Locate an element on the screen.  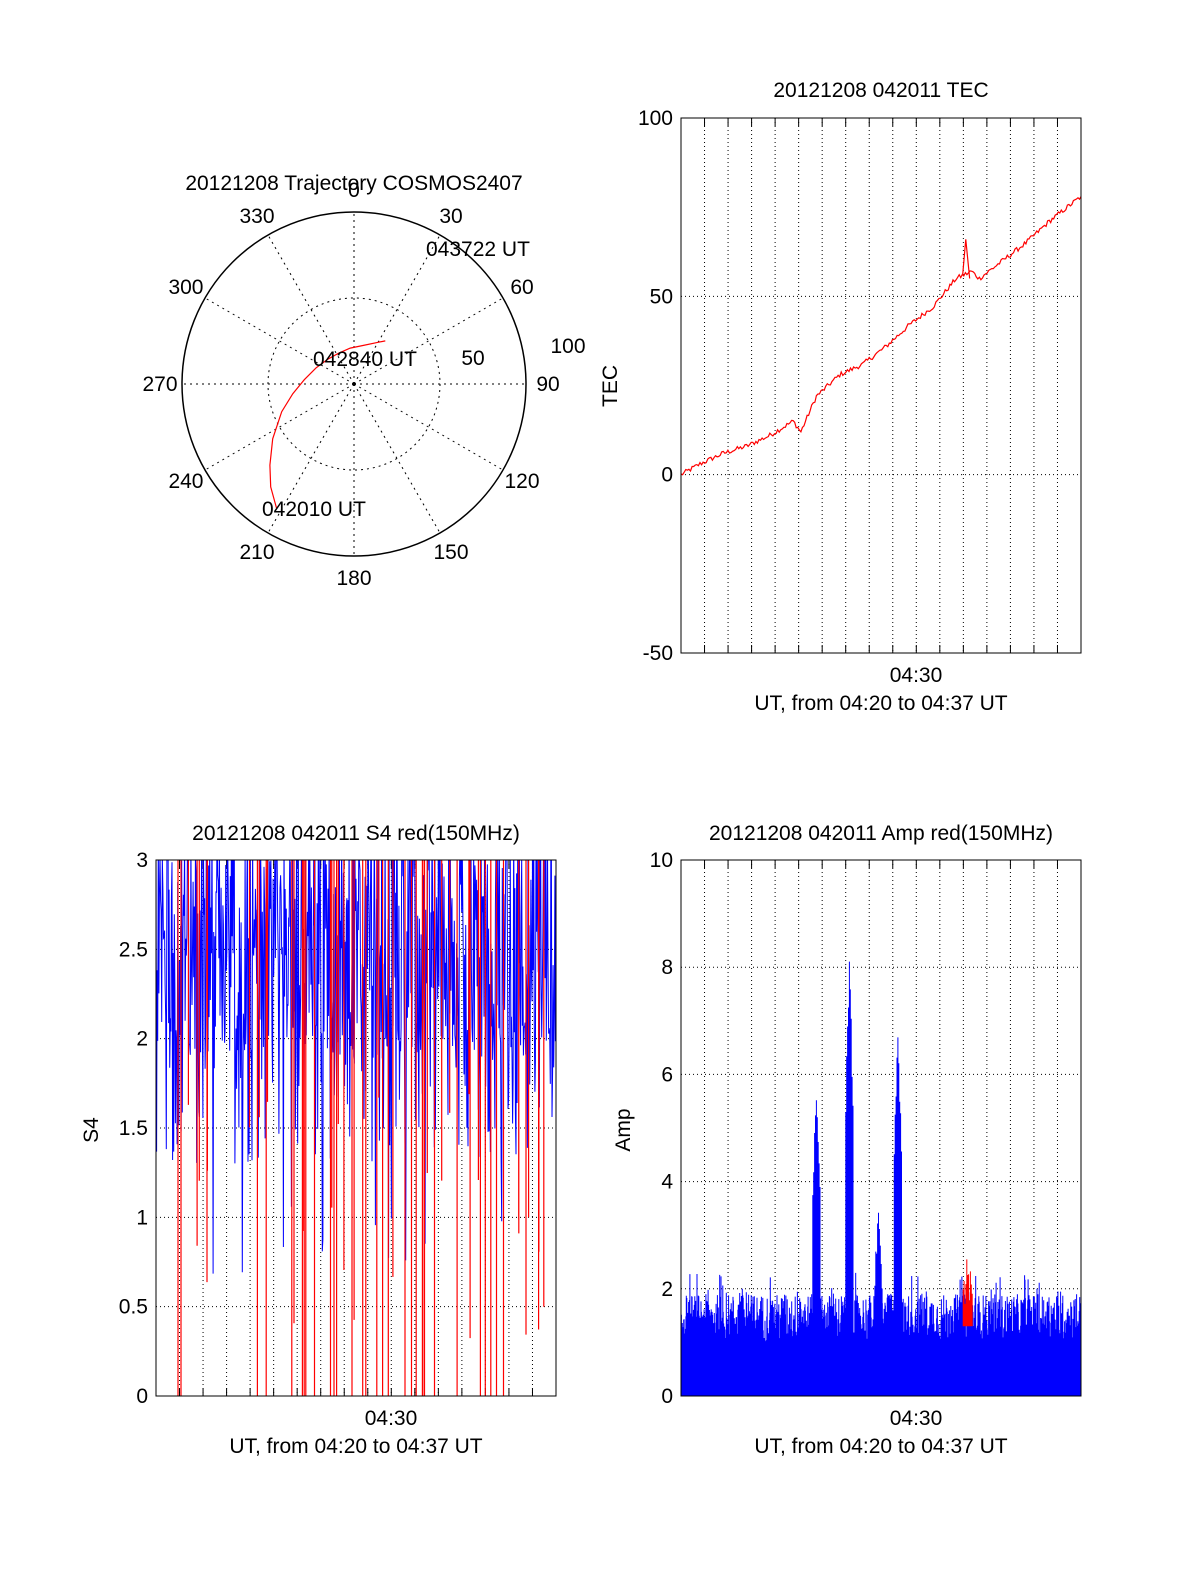
amp-series is located at coordinates (881, 1178).